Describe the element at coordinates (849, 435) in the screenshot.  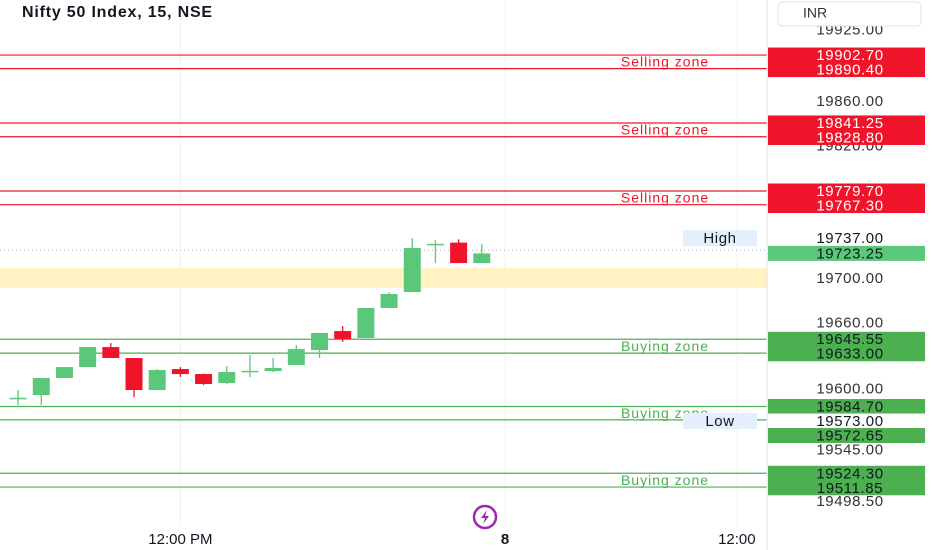
I see `price-label: 19572.65` at that location.